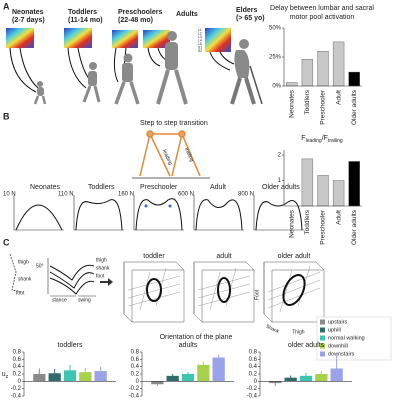 This screenshot has width=393, height=400. Describe the element at coordinates (103, 268) in the screenshot. I see `curve-label: shank` at that location.